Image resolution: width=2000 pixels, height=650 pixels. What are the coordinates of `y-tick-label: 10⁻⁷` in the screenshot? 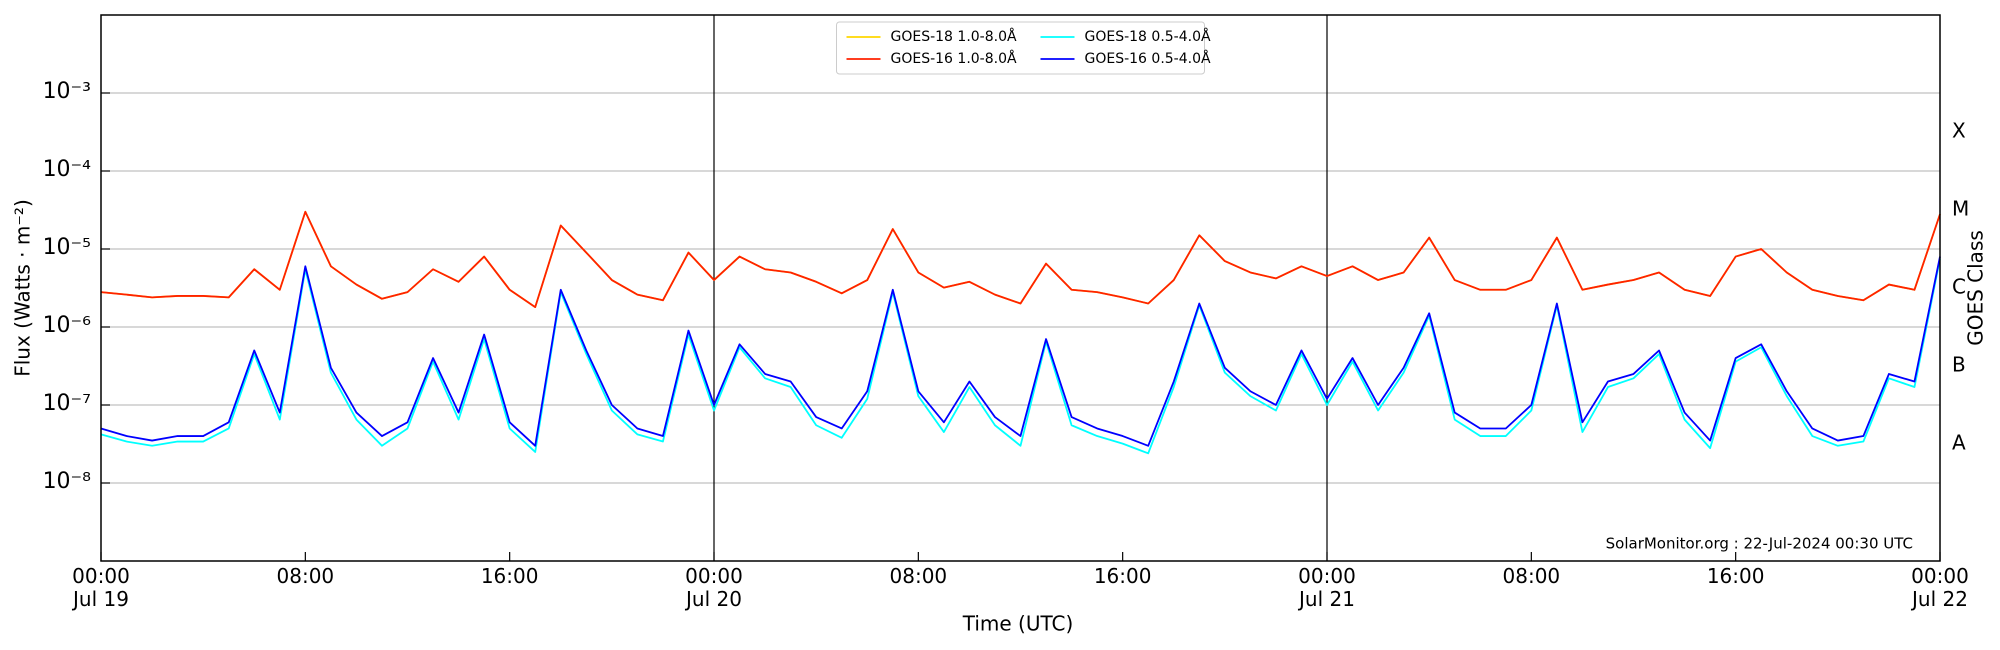 It's located at (67, 403).